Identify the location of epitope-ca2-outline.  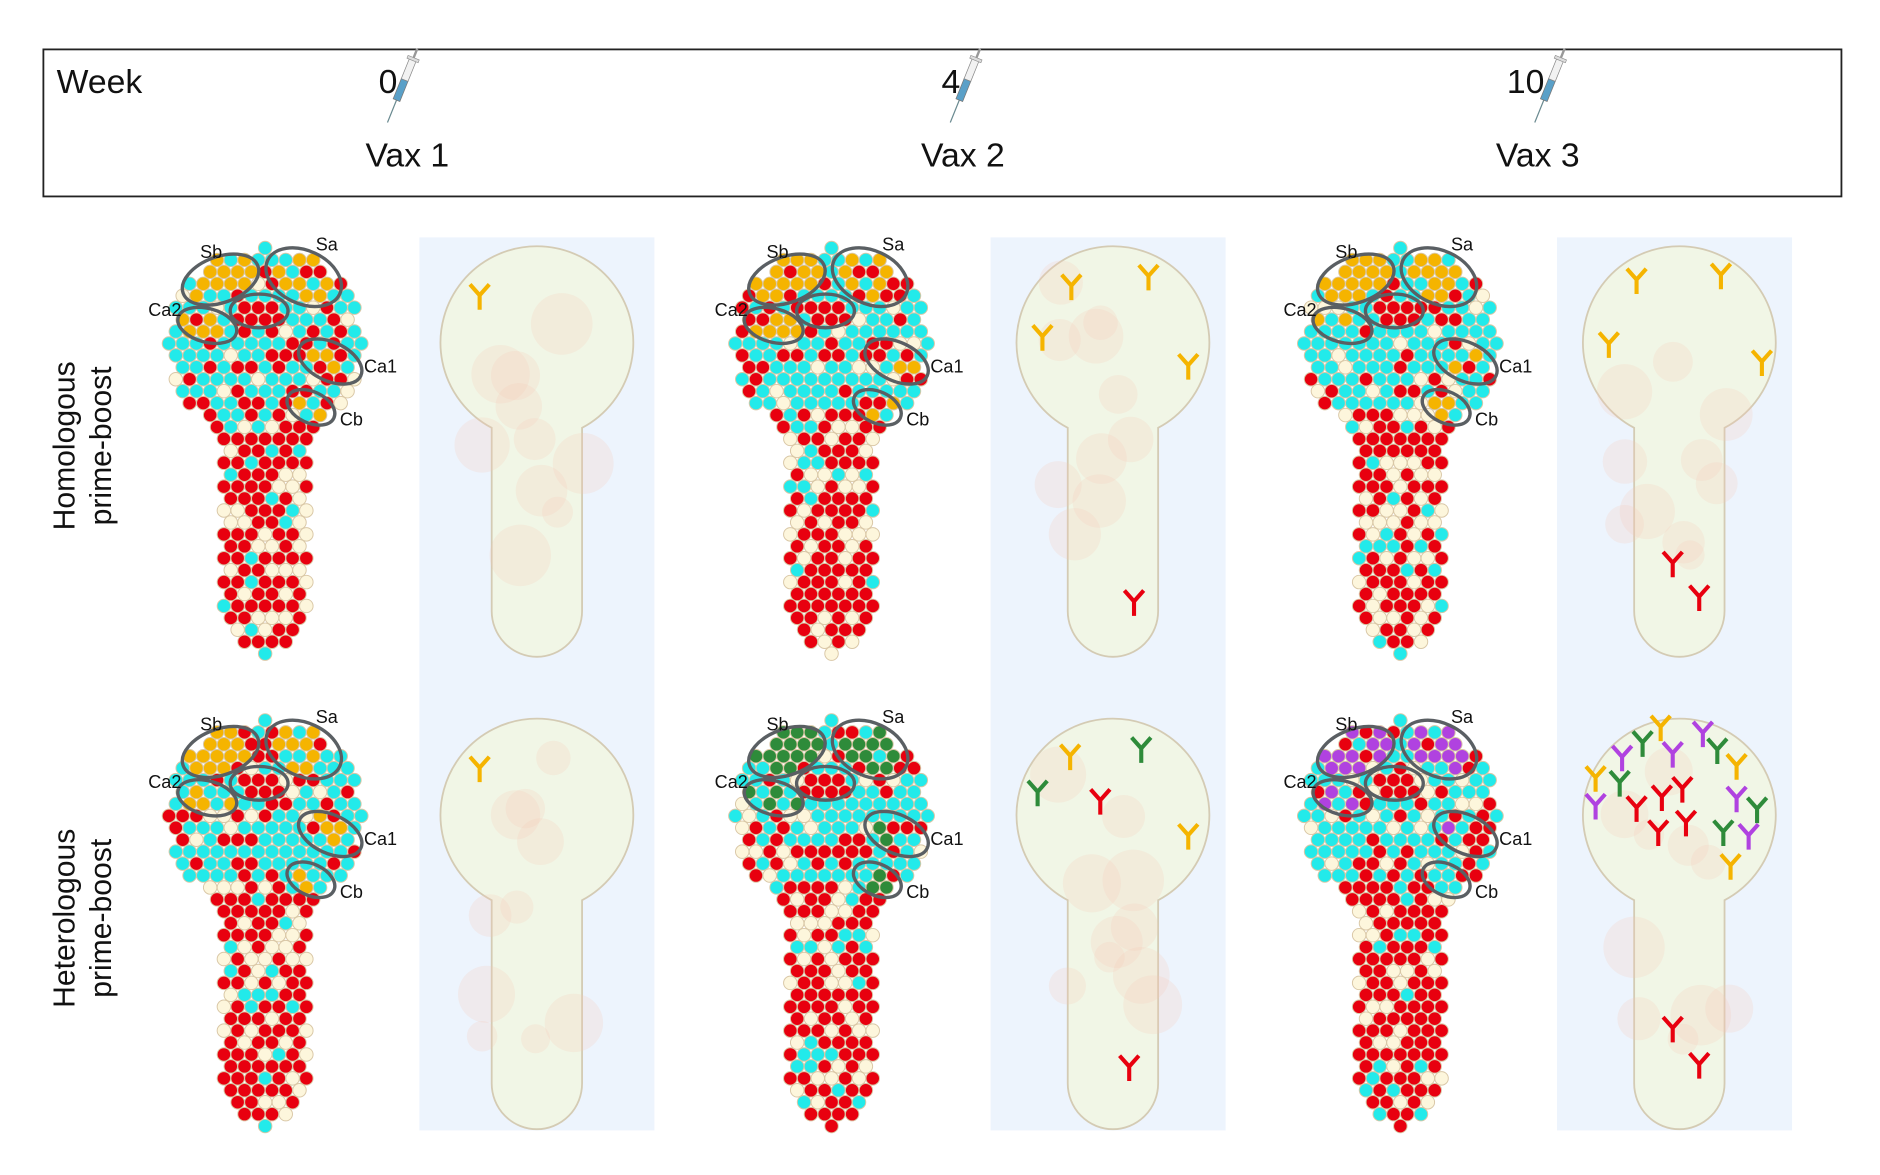
(207, 325).